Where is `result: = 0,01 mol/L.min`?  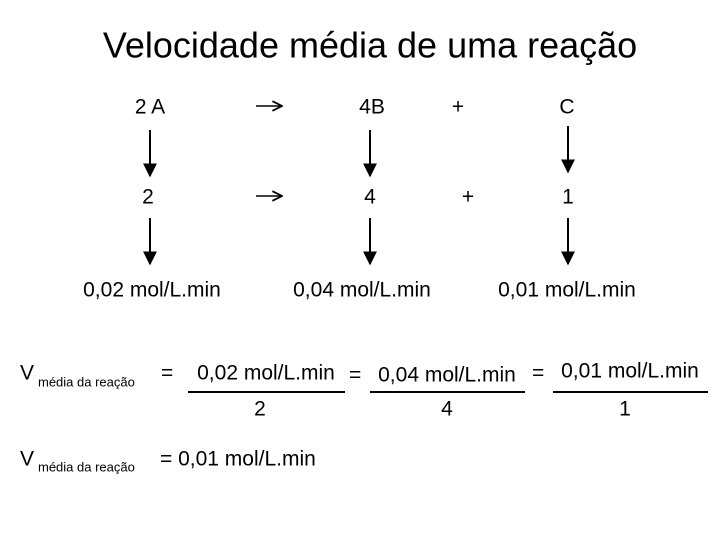
result: = 0,01 mol/L.min is located at coordinates (238, 459).